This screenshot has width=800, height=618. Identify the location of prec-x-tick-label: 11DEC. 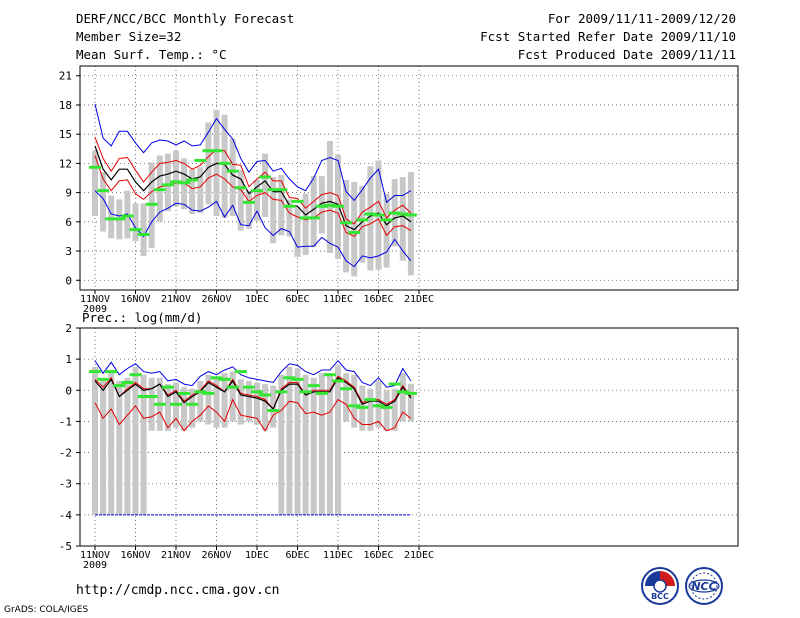
(338, 555).